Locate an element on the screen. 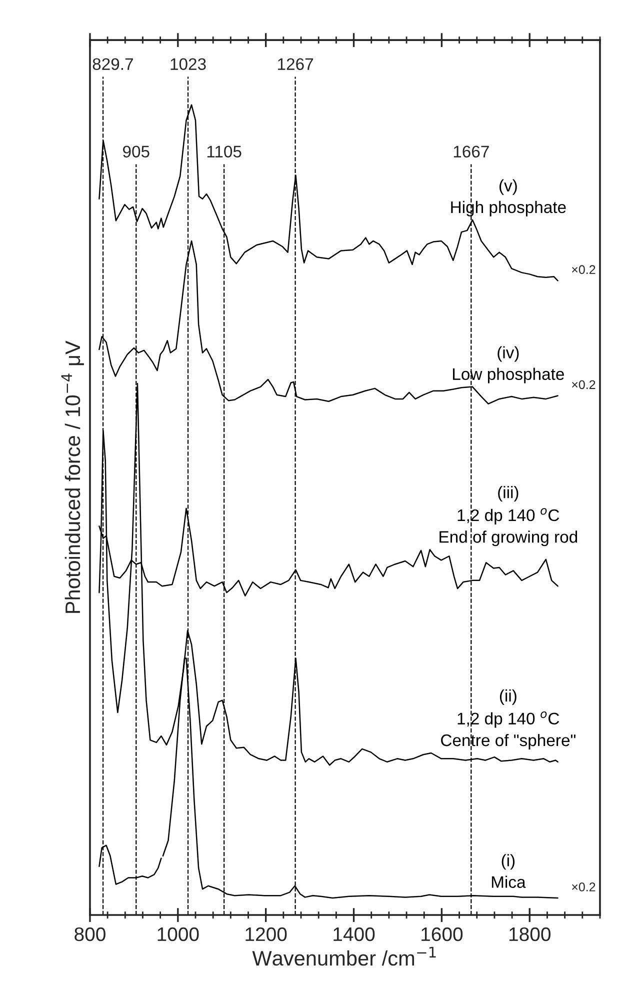 The height and width of the screenshot is (989, 627). x-tick-label: 1000 is located at coordinates (178, 934).